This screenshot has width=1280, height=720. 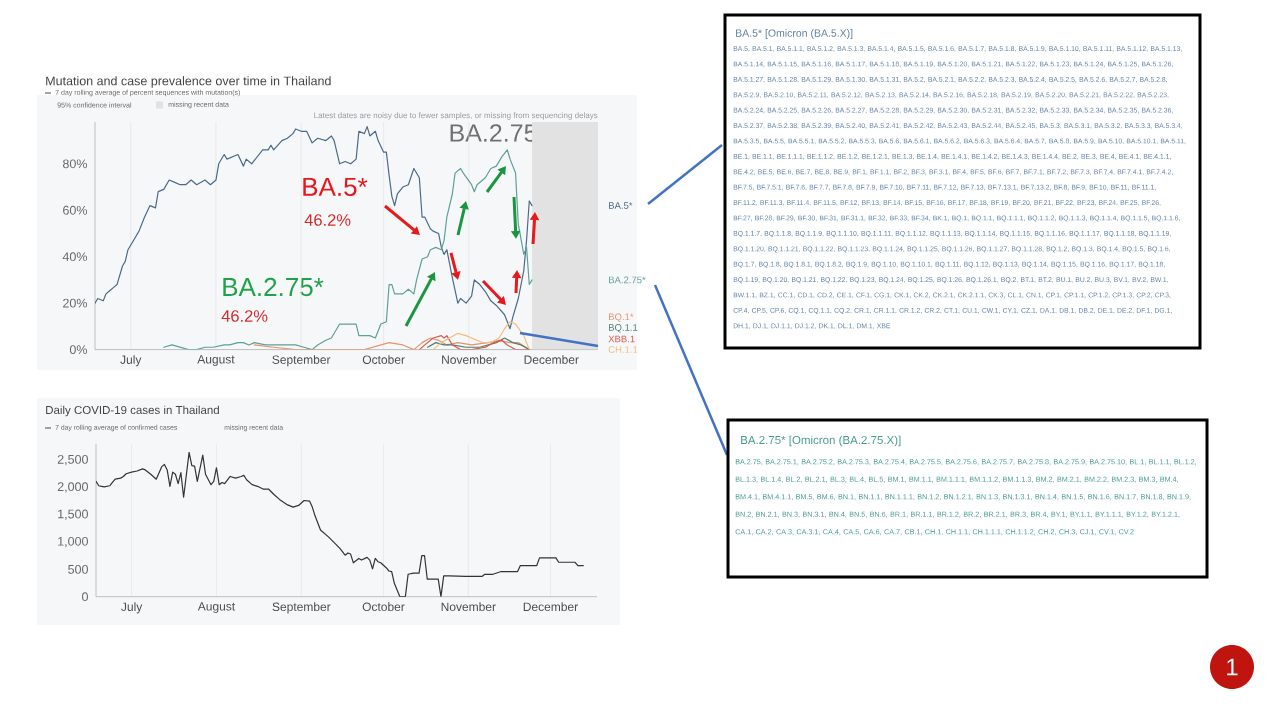 What do you see at coordinates (623, 328) in the screenshot?
I see `text: BQ.1.1` at bounding box center [623, 328].